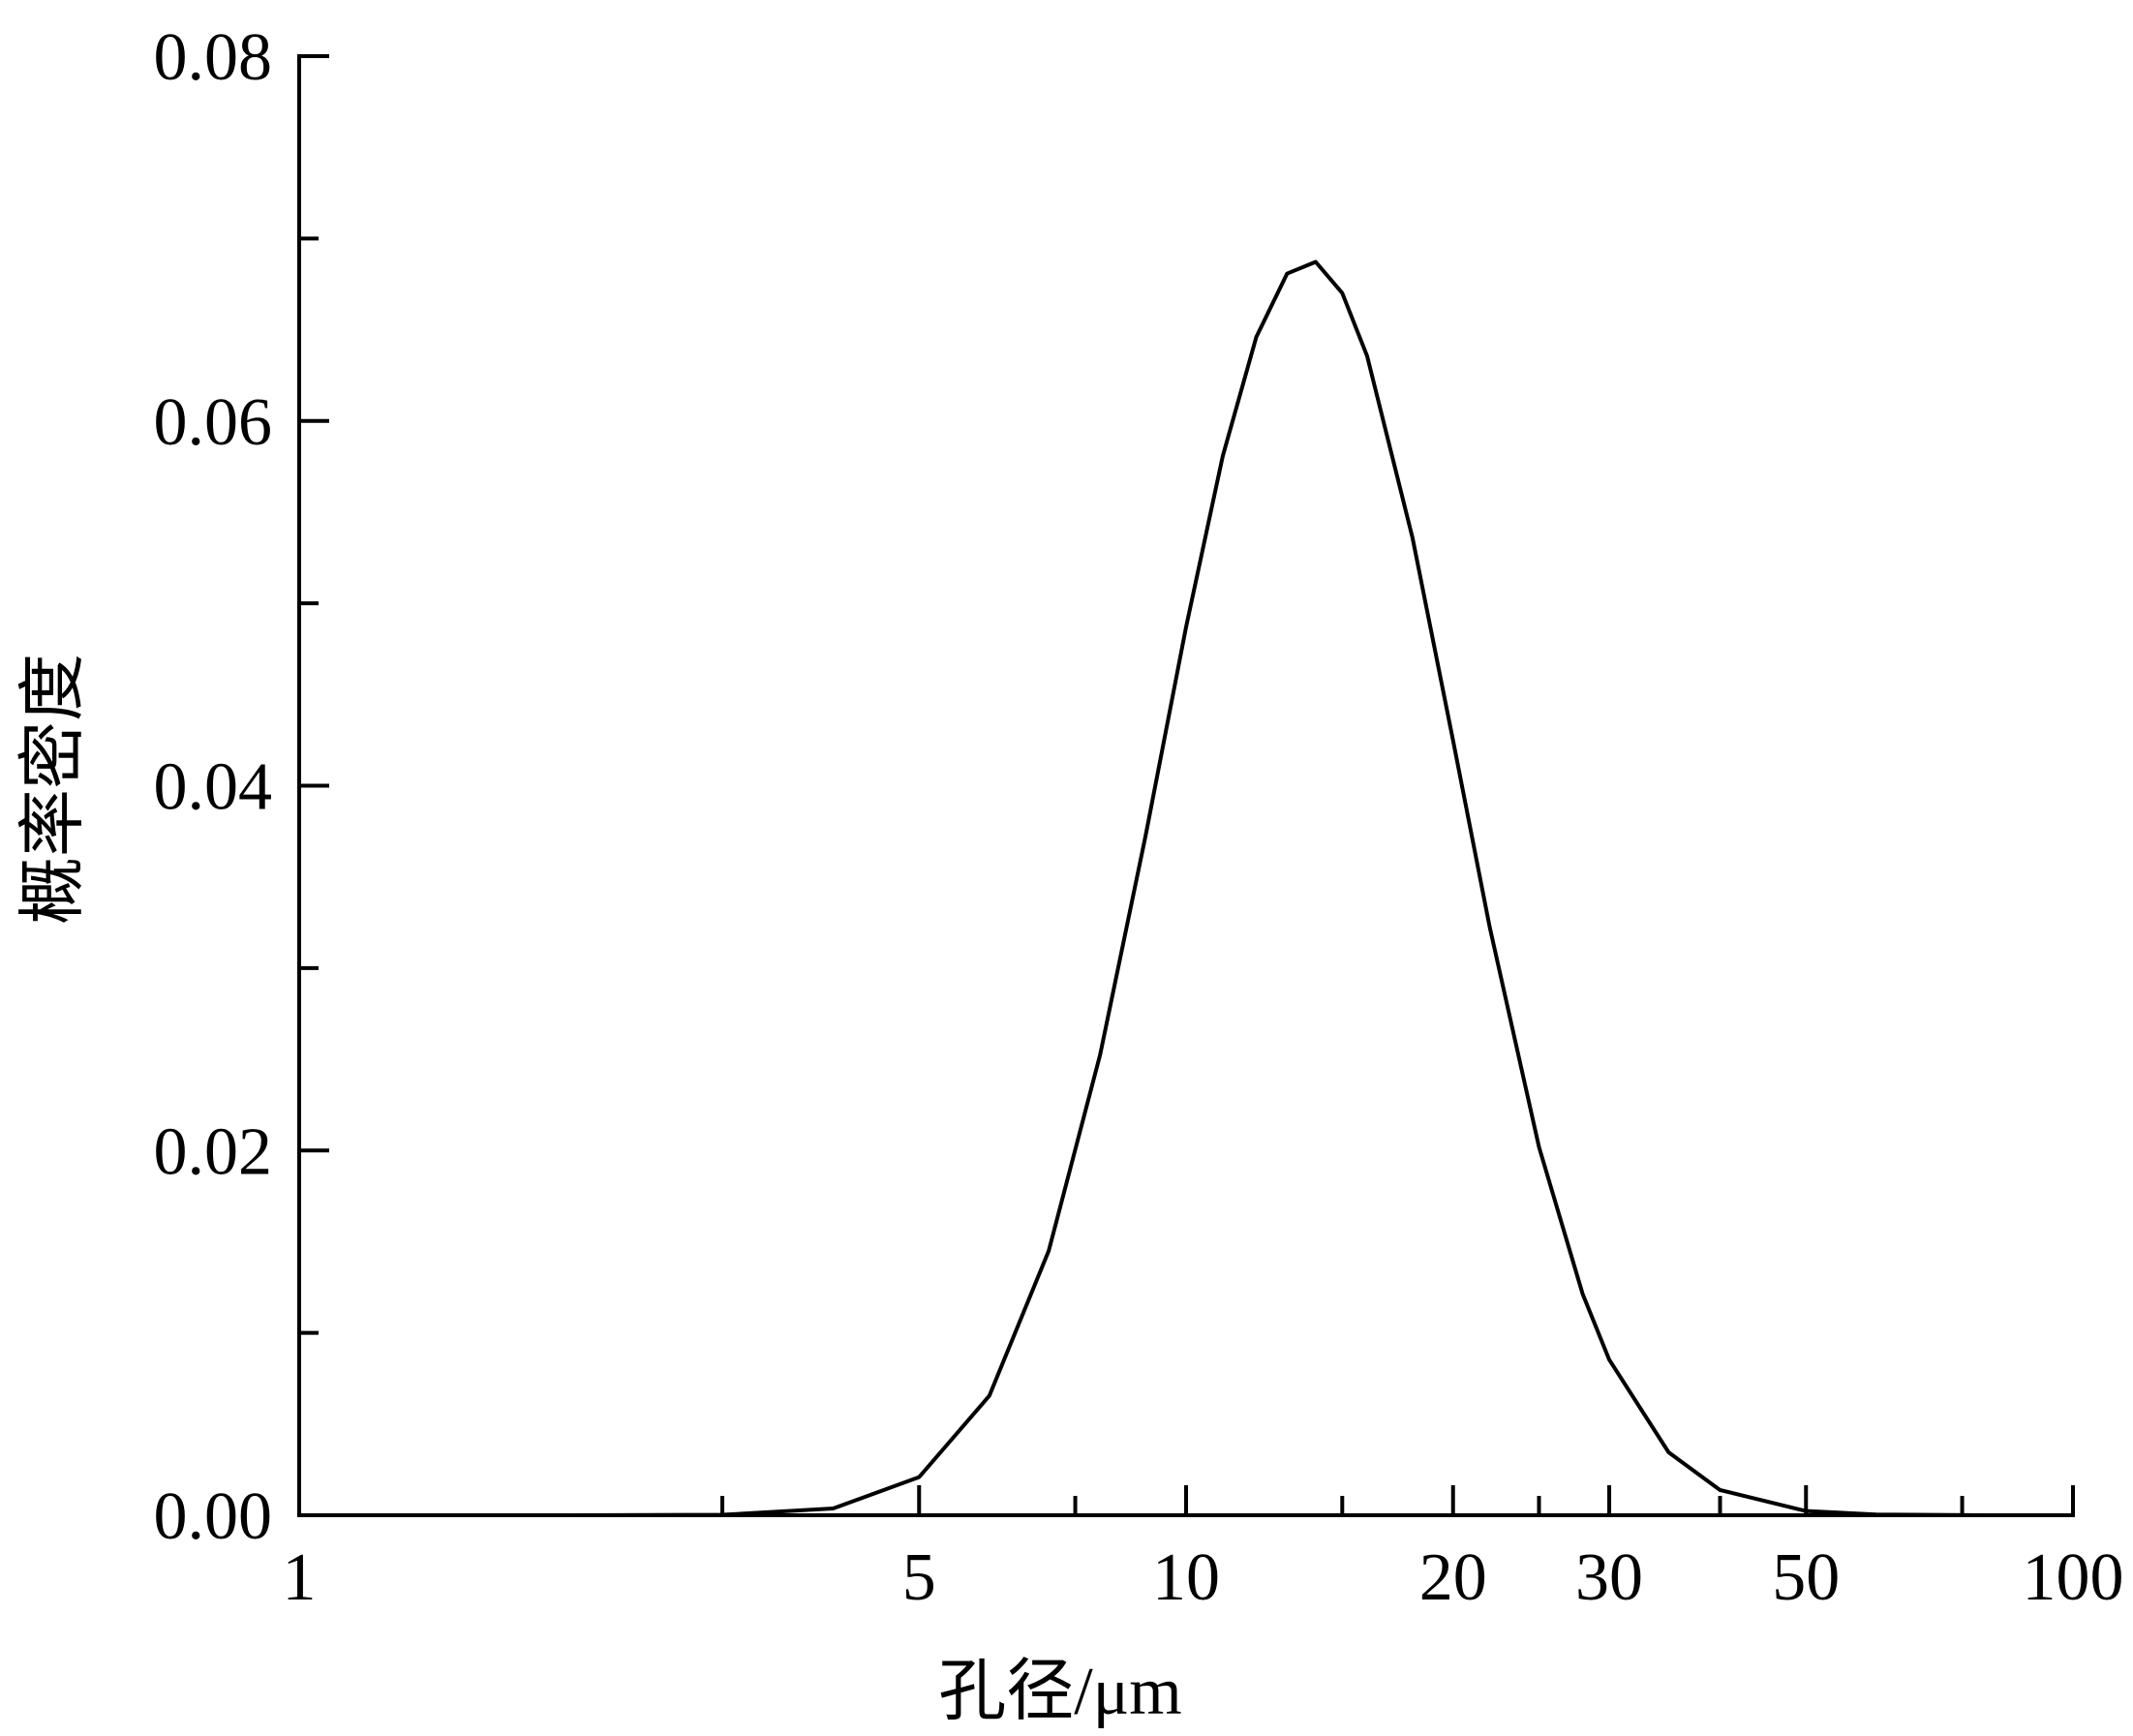 The width and height of the screenshot is (2133, 1736). I want to click on x-tick-label: 5, so click(919, 1577).